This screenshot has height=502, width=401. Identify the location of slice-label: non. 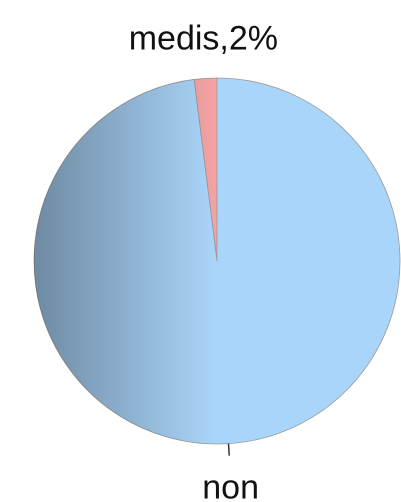
(230, 485).